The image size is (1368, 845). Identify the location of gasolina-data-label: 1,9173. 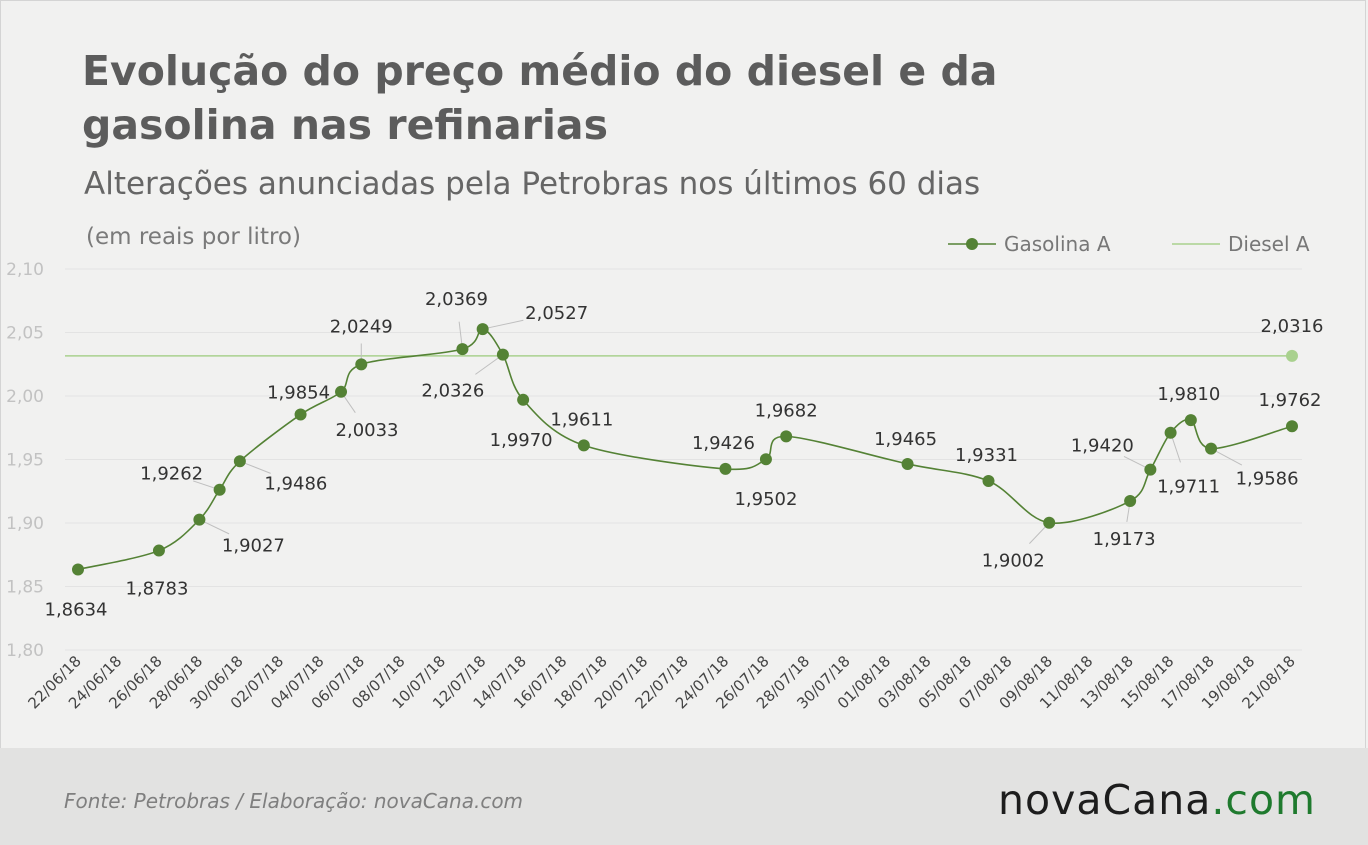
(1124, 539).